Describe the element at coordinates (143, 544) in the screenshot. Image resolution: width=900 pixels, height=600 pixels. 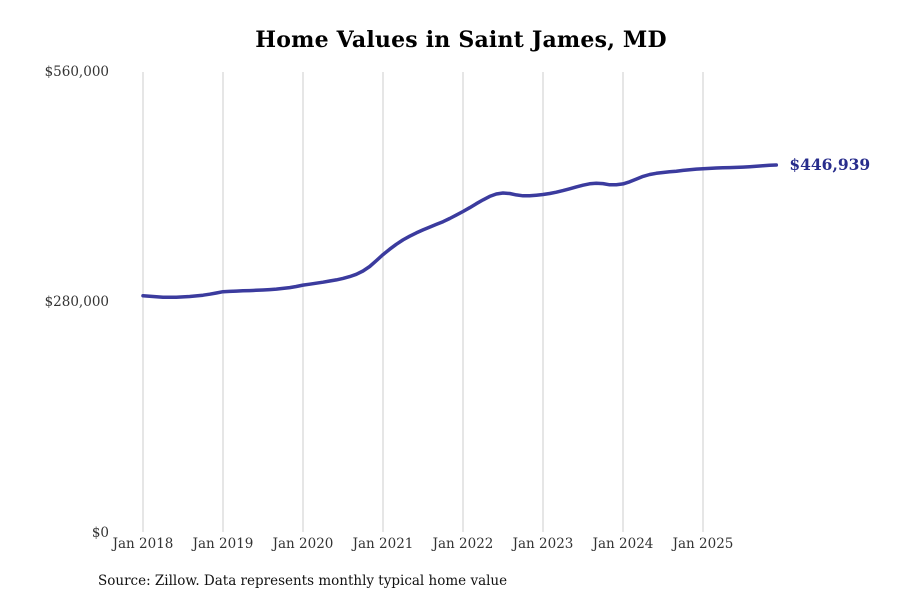
I see `x-axis-tick-label: Jan 2018` at that location.